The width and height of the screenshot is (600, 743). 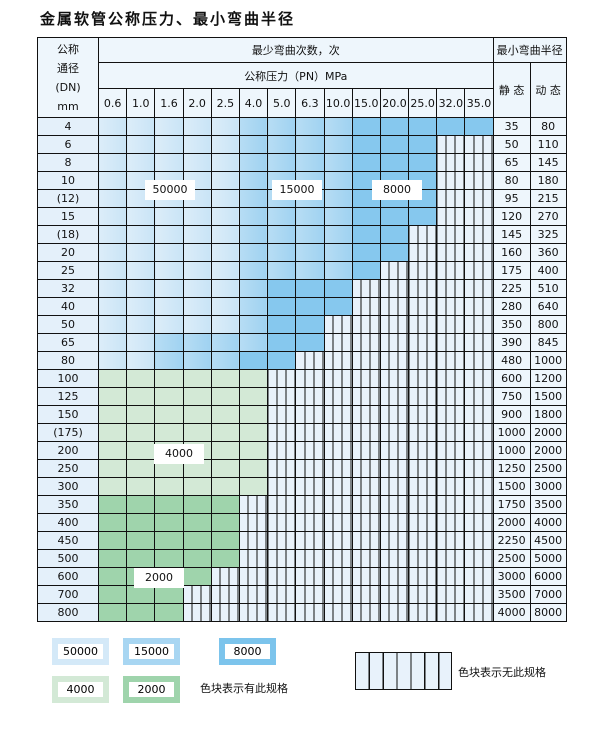 What do you see at coordinates (68, 450) in the screenshot?
I see `dn-cell: 200` at bounding box center [68, 450].